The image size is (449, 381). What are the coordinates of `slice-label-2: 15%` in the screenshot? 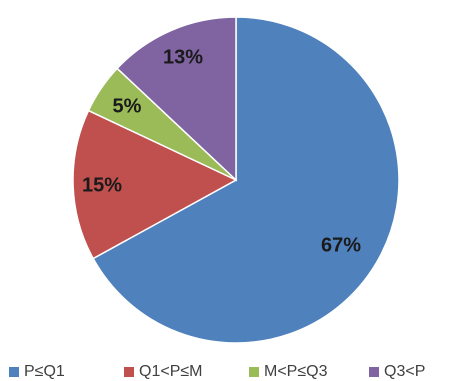 It's located at (102, 185).